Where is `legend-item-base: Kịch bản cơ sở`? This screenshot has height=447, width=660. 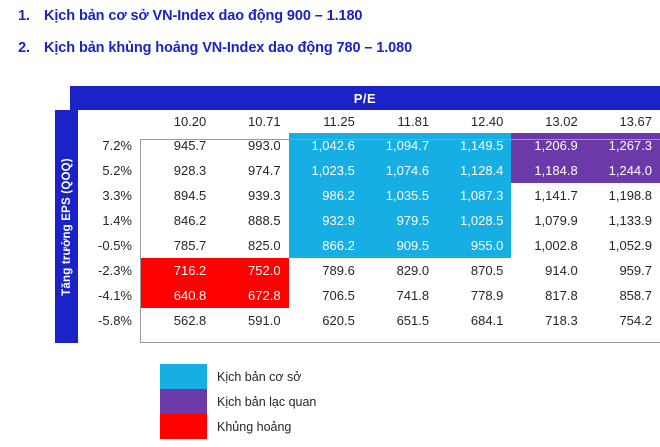 legend-item-base: Kịch bản cơ sở is located at coordinates (325, 376).